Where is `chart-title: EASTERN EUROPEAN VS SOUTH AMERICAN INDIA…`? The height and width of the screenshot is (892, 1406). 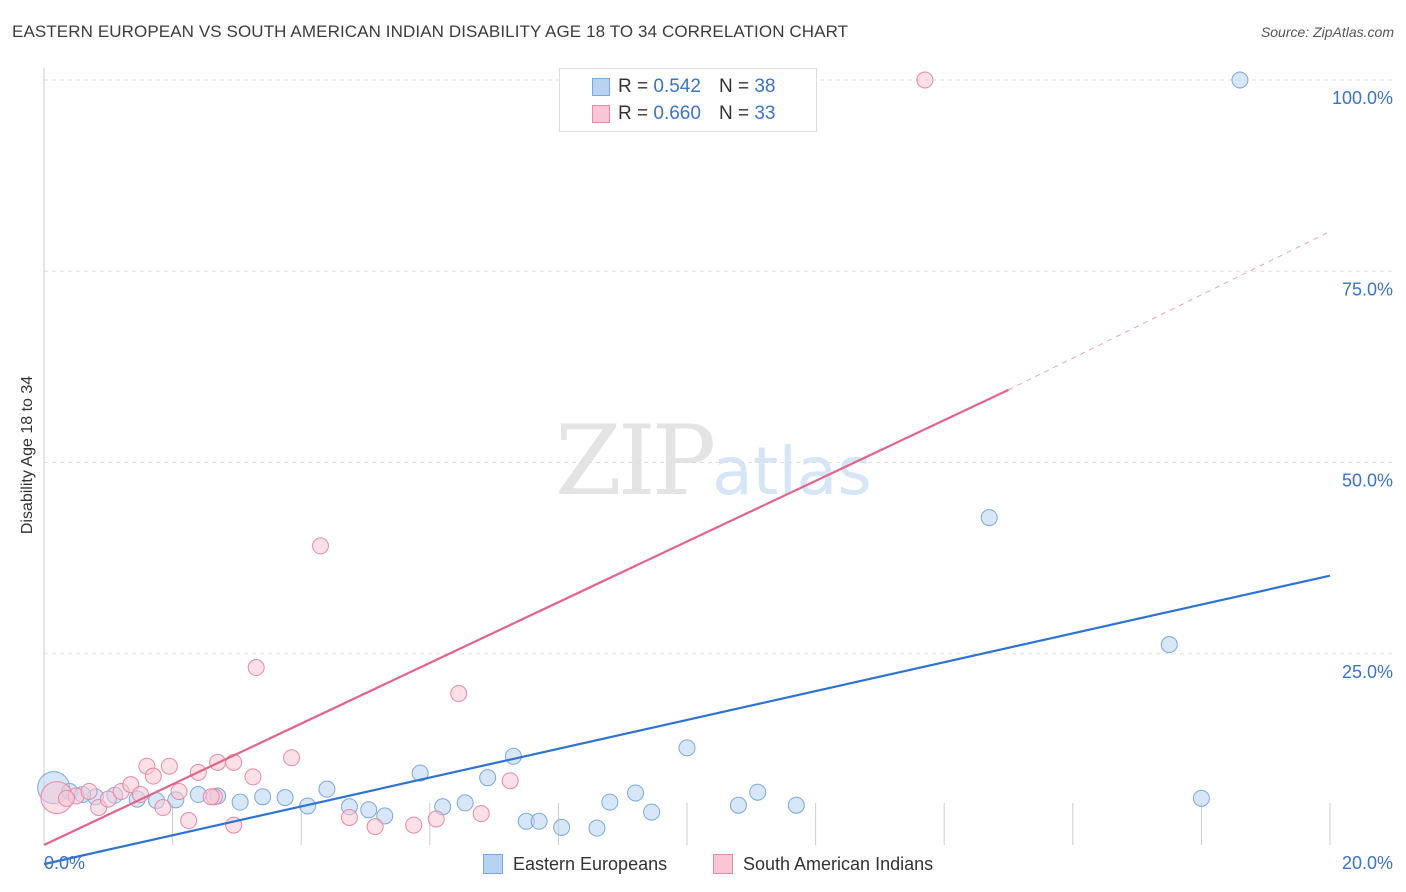
chart-title: EASTERN EUROPEAN VS SOUTH AMERICAN INDIA… is located at coordinates (430, 31).